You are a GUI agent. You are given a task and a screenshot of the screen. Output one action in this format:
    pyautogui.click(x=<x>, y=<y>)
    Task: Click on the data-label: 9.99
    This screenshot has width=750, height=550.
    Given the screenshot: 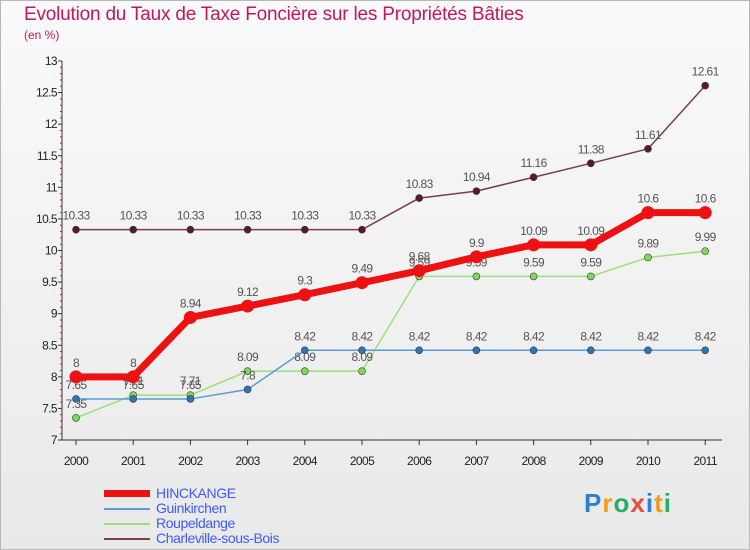 What is the action you would take?
    pyautogui.click(x=706, y=237)
    